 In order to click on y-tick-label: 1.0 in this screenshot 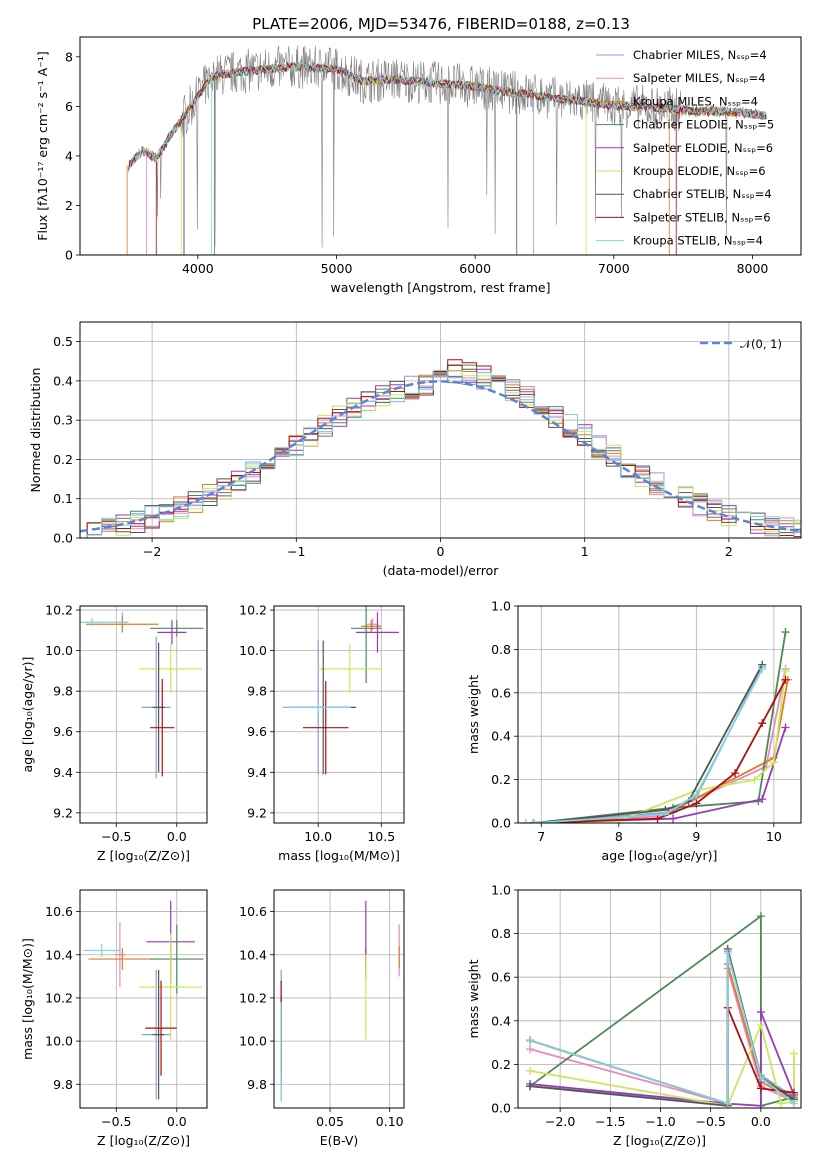, I will do `click(501, 606)`.